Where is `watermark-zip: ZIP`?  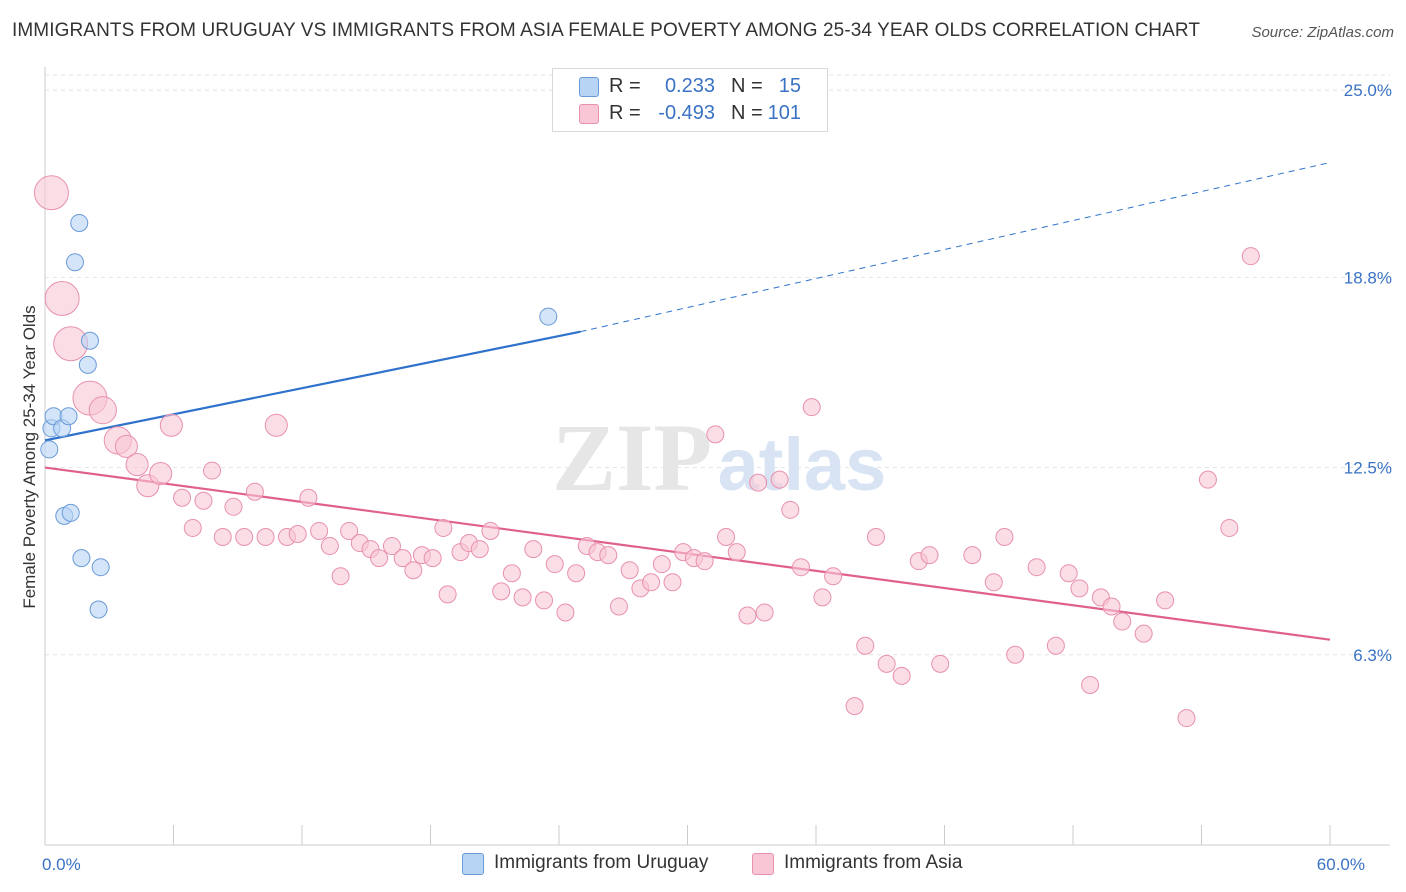 watermark-zip: ZIP is located at coordinates (632, 457).